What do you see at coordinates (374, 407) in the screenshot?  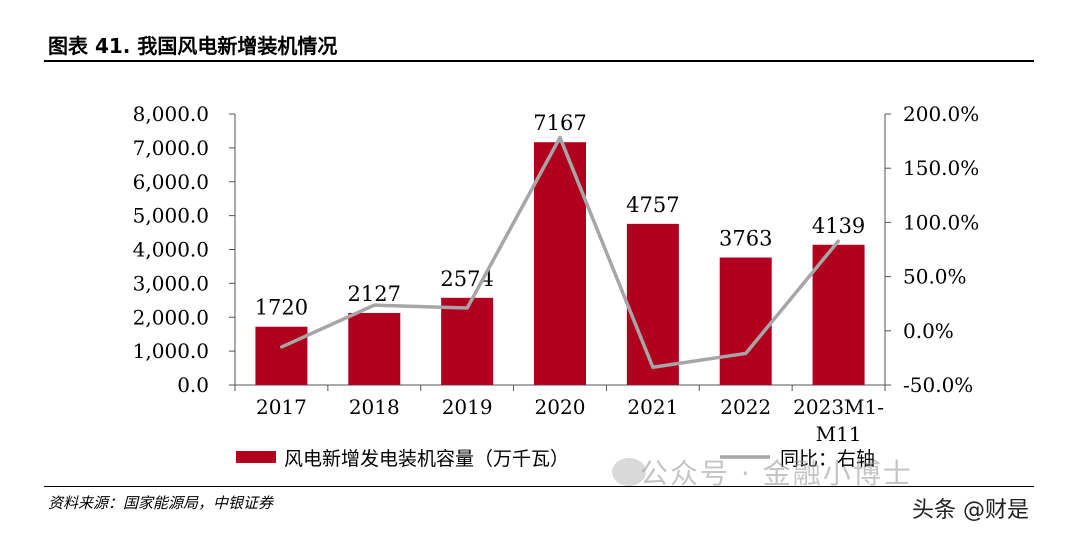 I see `x-category-label: 2018` at bounding box center [374, 407].